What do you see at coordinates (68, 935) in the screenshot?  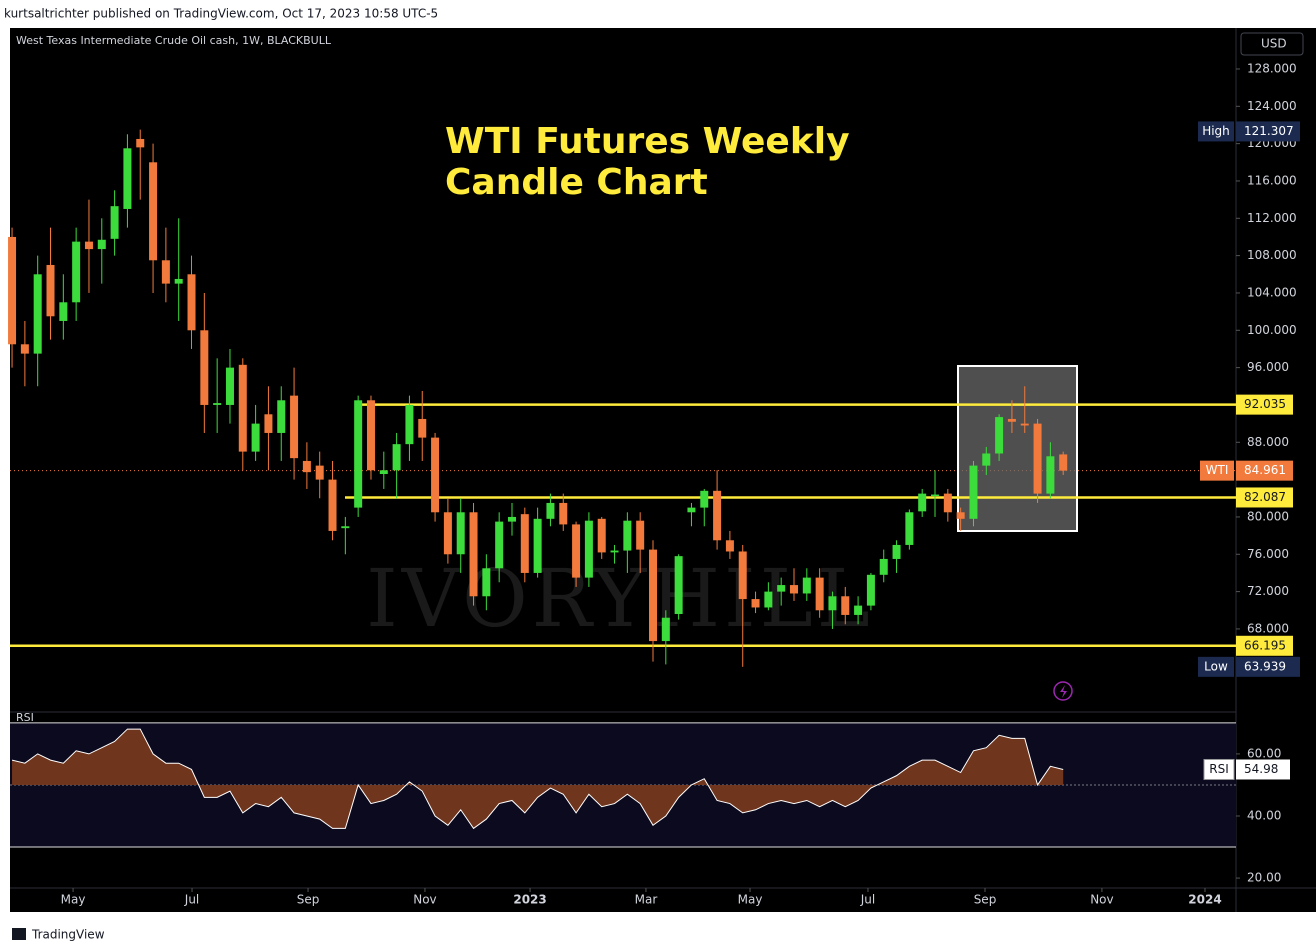 I see `footer: TradingView` at bounding box center [68, 935].